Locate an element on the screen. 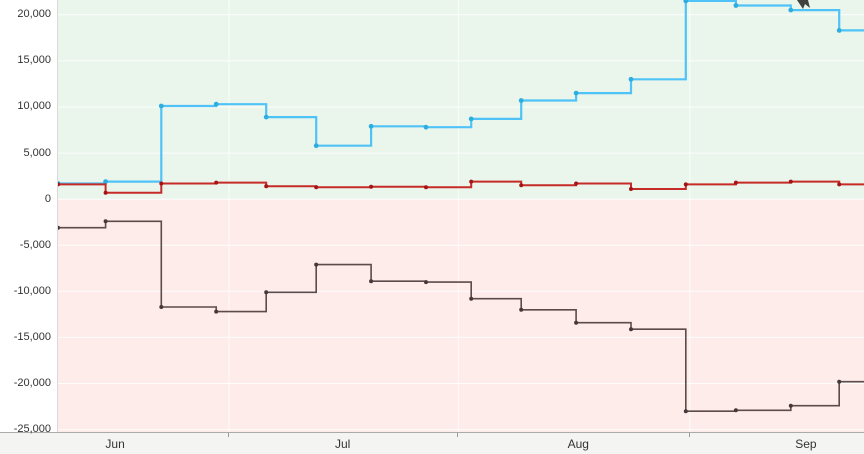  y-tick-label: -25,000 is located at coordinates (32, 429).